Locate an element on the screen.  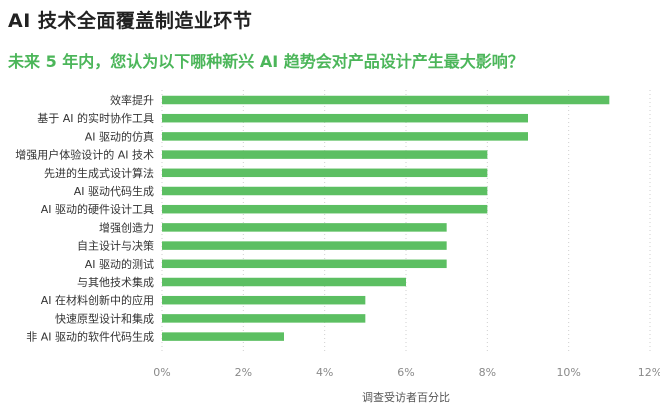
category-label: 效率提升 is located at coordinates (132, 100).